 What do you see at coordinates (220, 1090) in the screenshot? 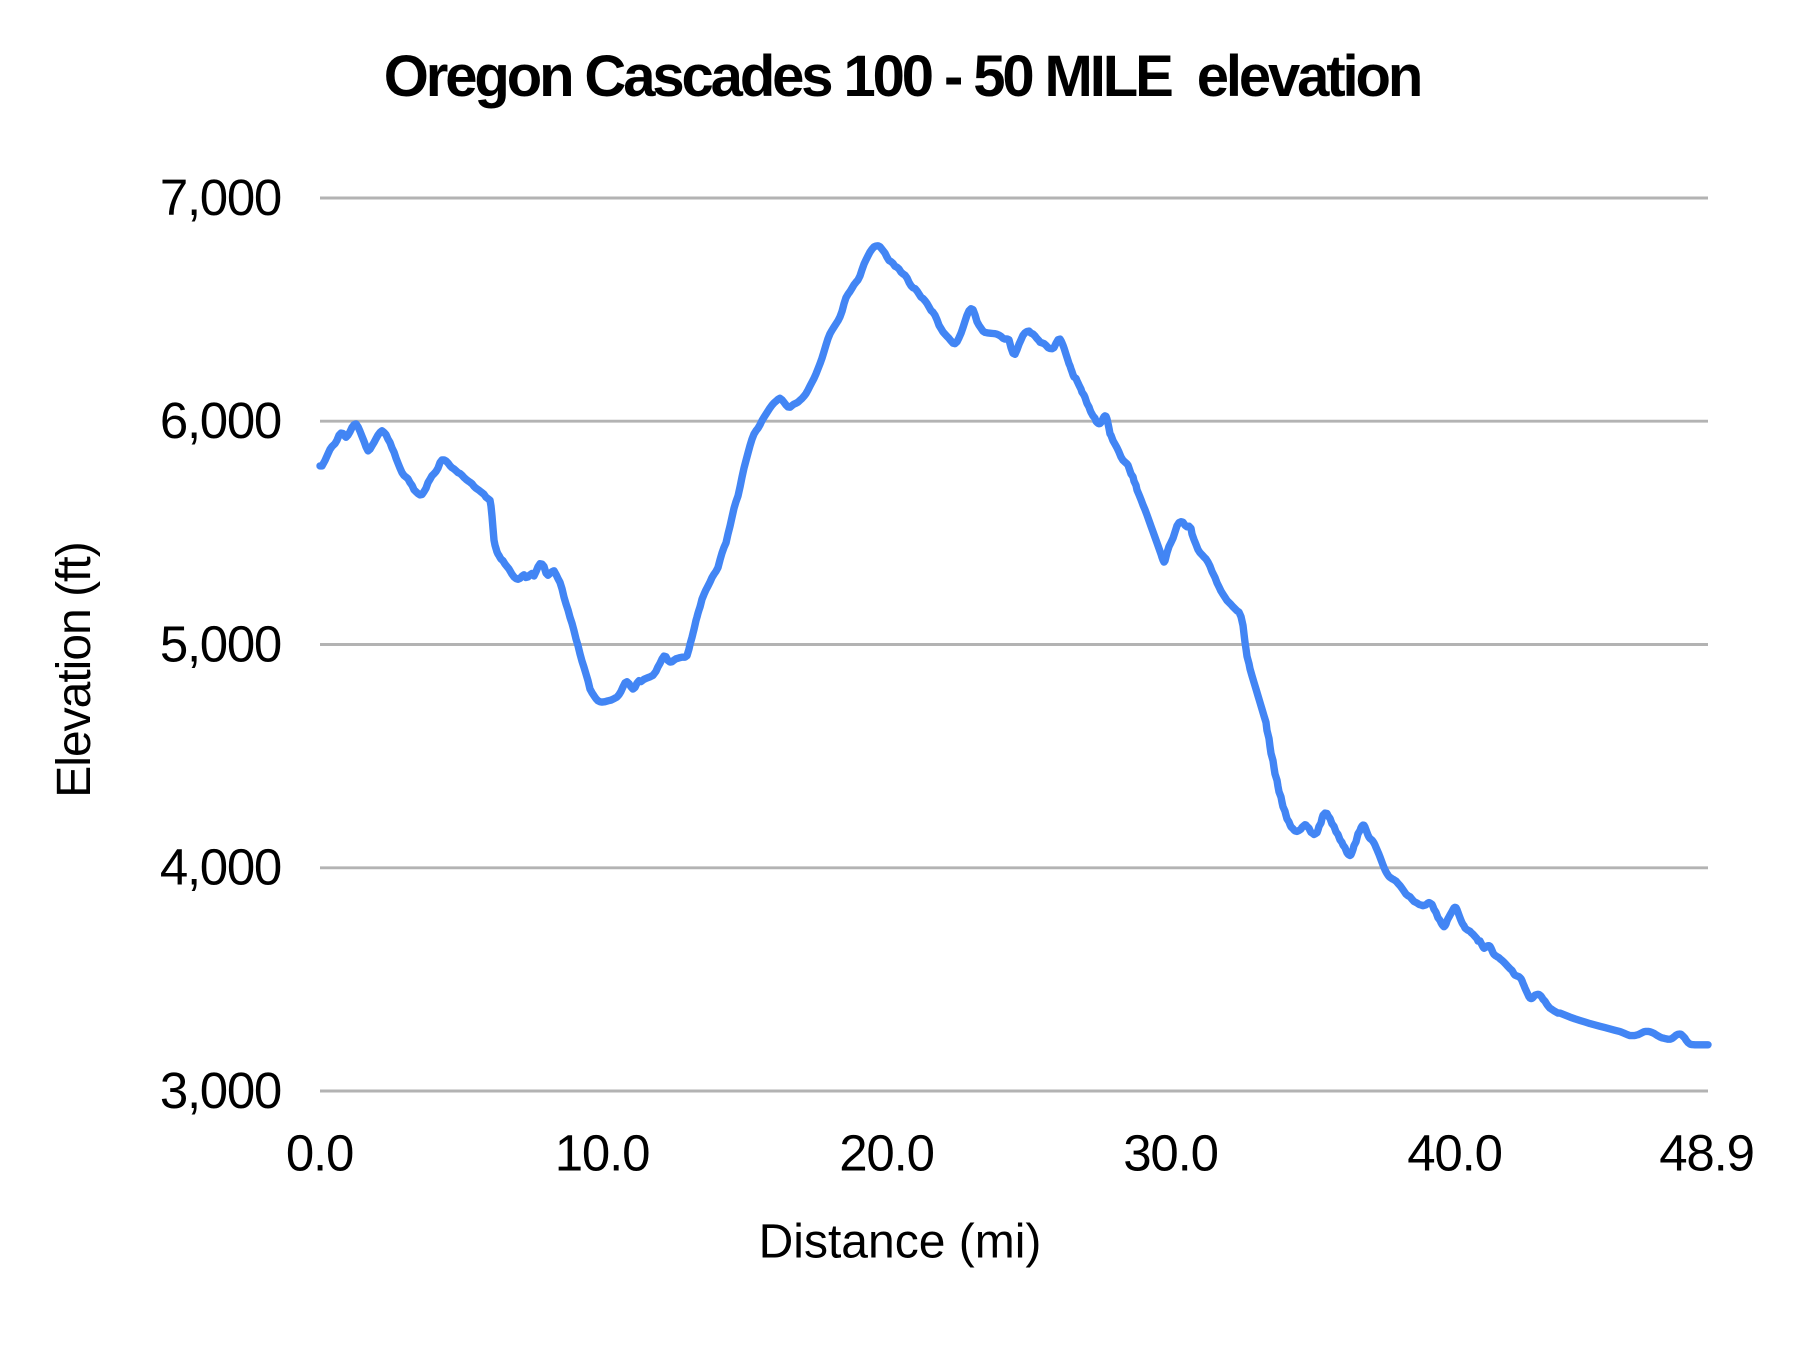
I see `svg-text: 3,000` at bounding box center [220, 1090].